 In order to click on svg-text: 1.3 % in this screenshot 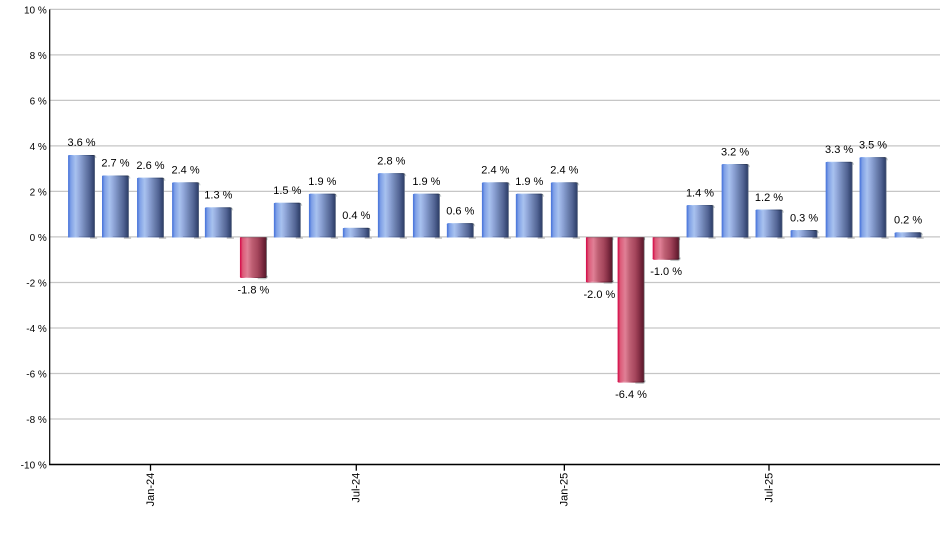, I will do `click(218, 196)`.